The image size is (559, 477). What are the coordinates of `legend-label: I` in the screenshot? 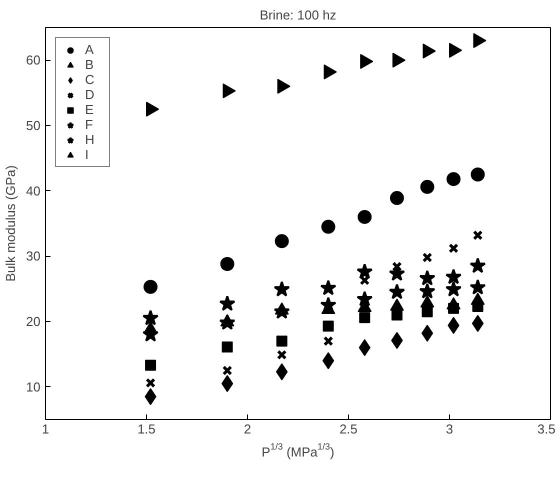 It's located at (87, 154).